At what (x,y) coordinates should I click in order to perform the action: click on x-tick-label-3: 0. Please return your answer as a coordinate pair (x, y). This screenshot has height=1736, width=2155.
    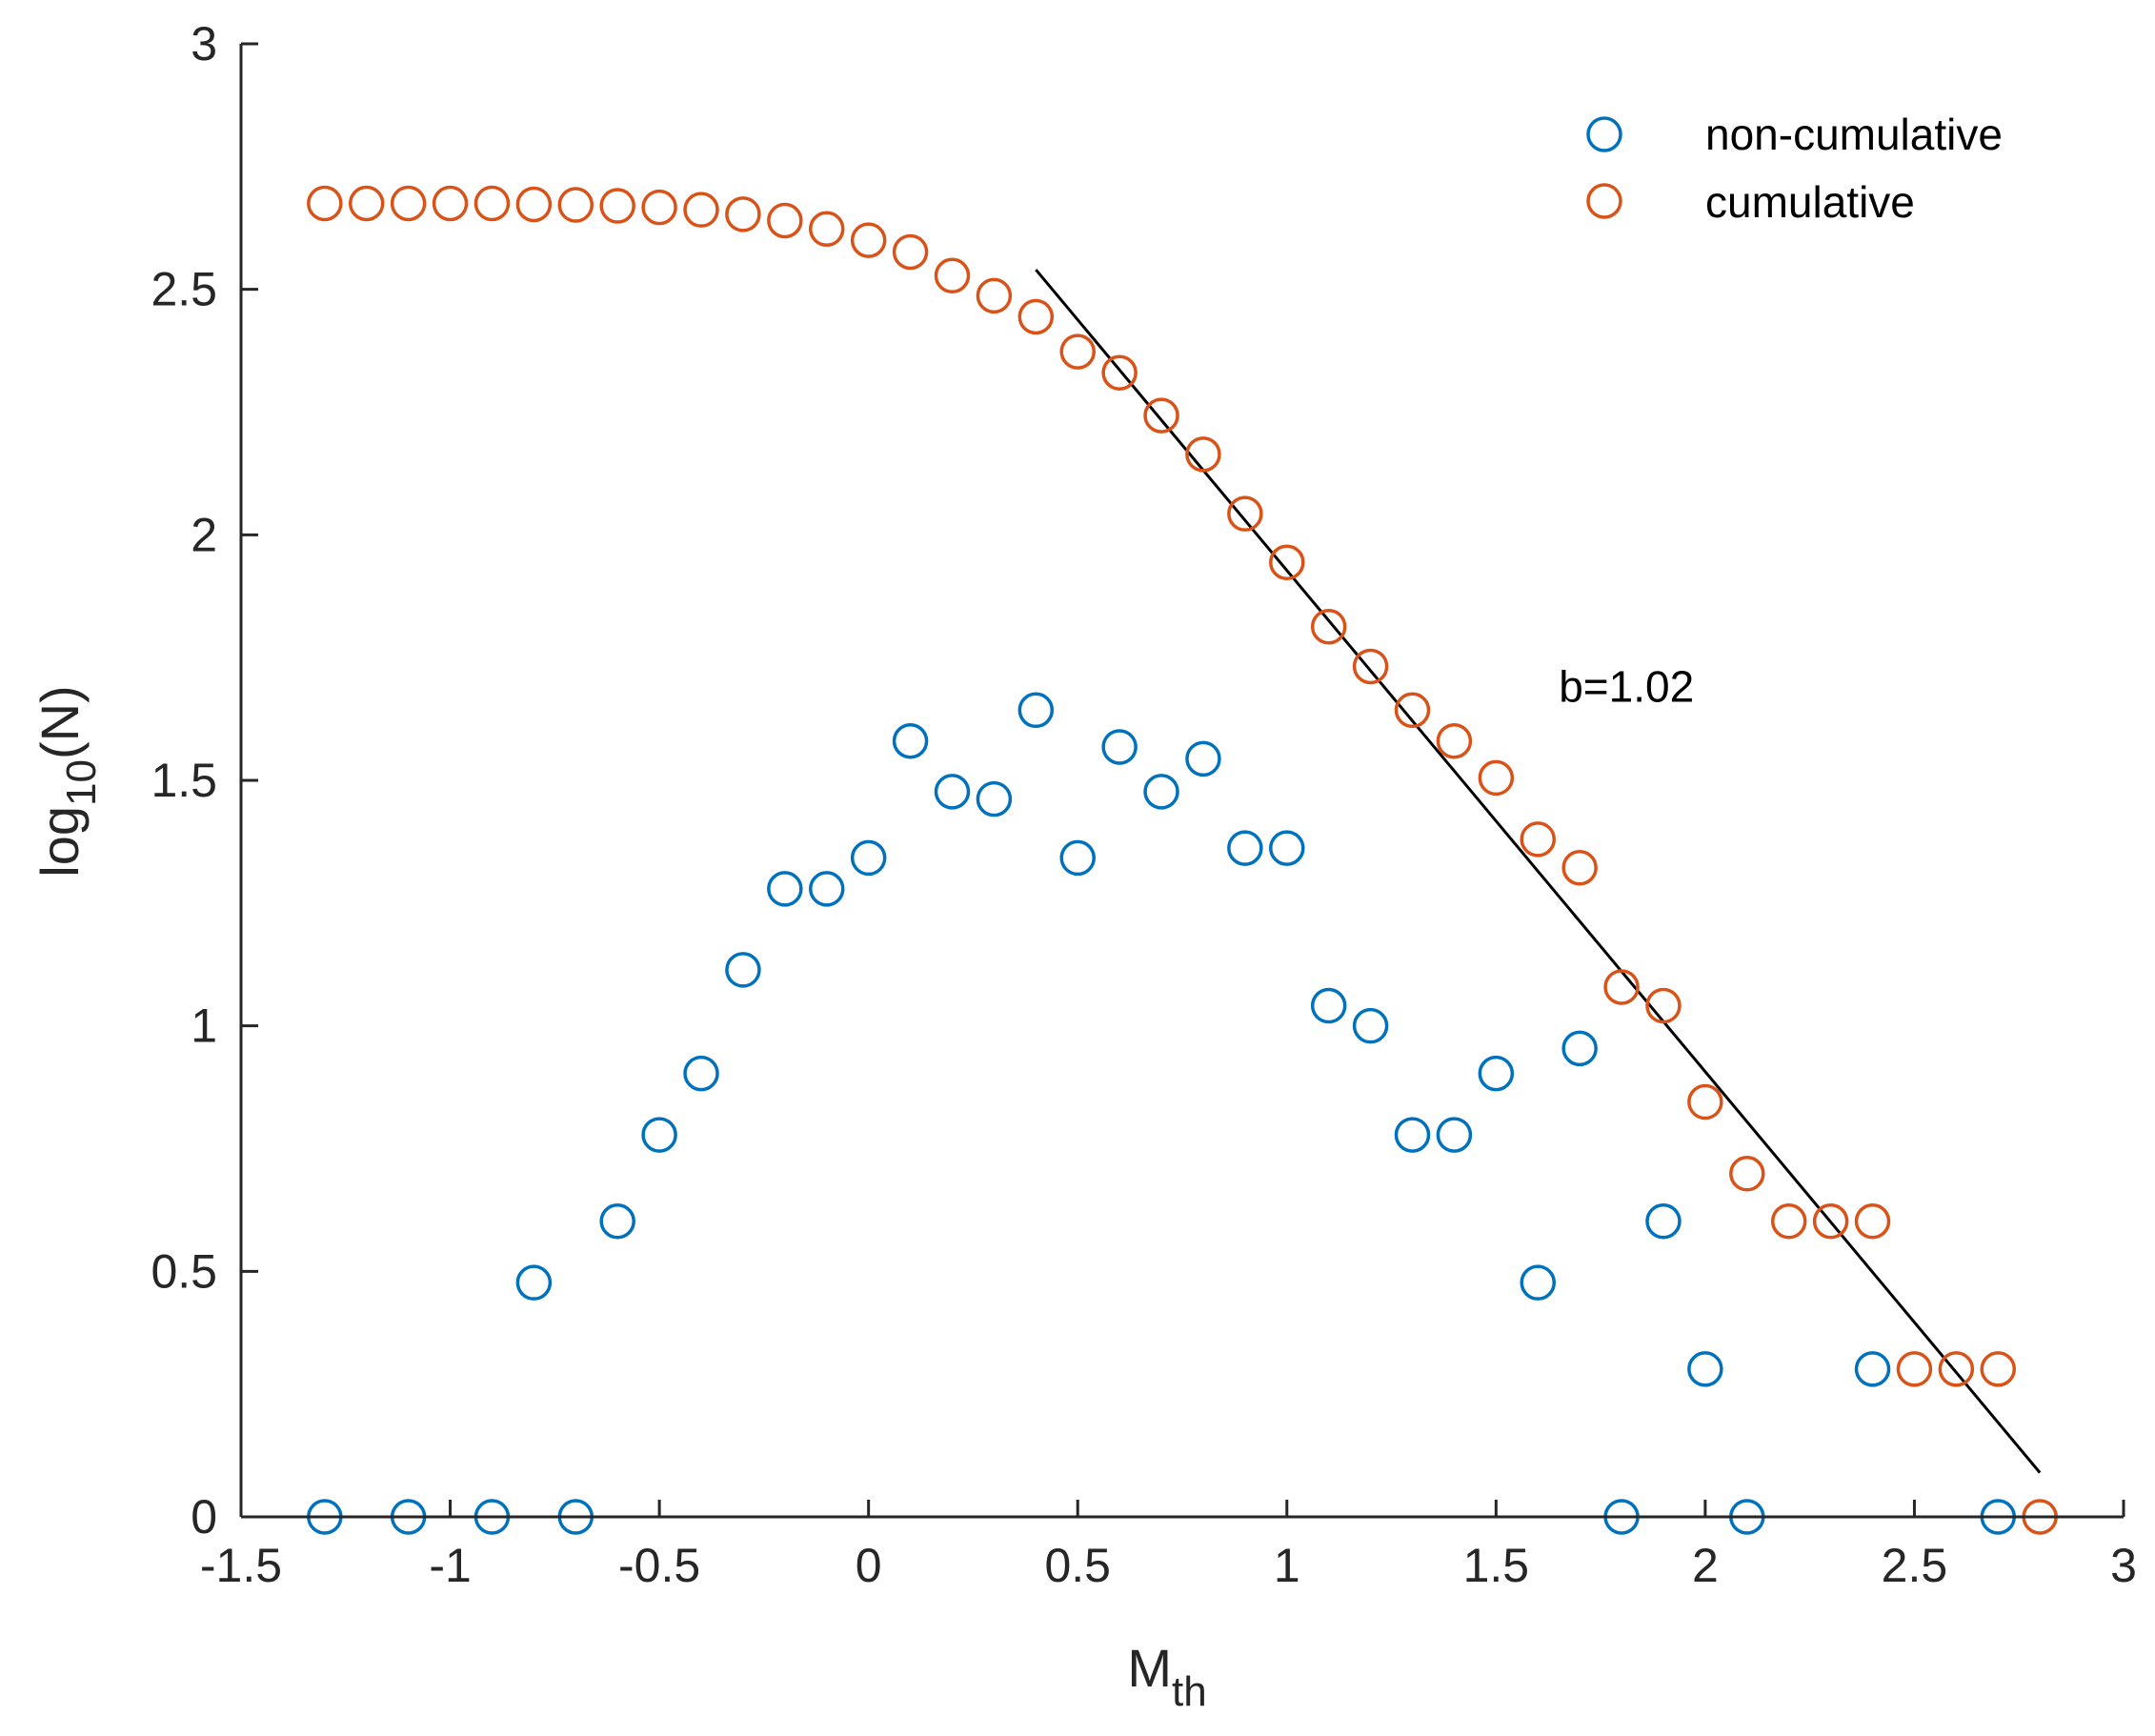
    Looking at the image, I should click on (869, 1565).